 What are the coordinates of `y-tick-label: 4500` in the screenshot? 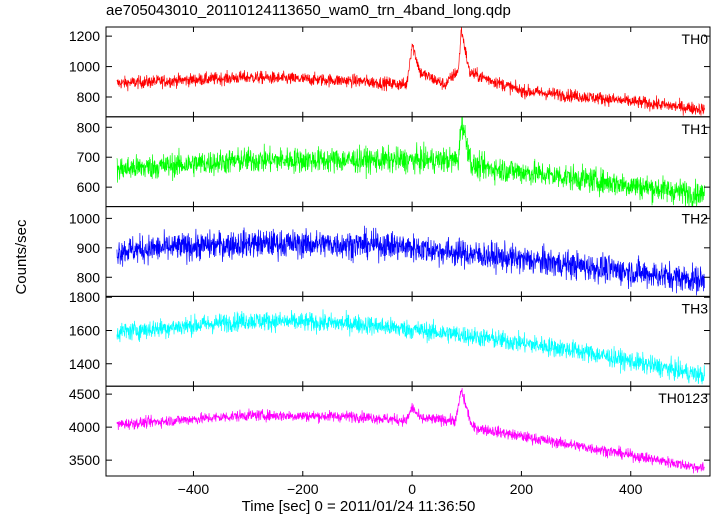 It's located at (84, 394).